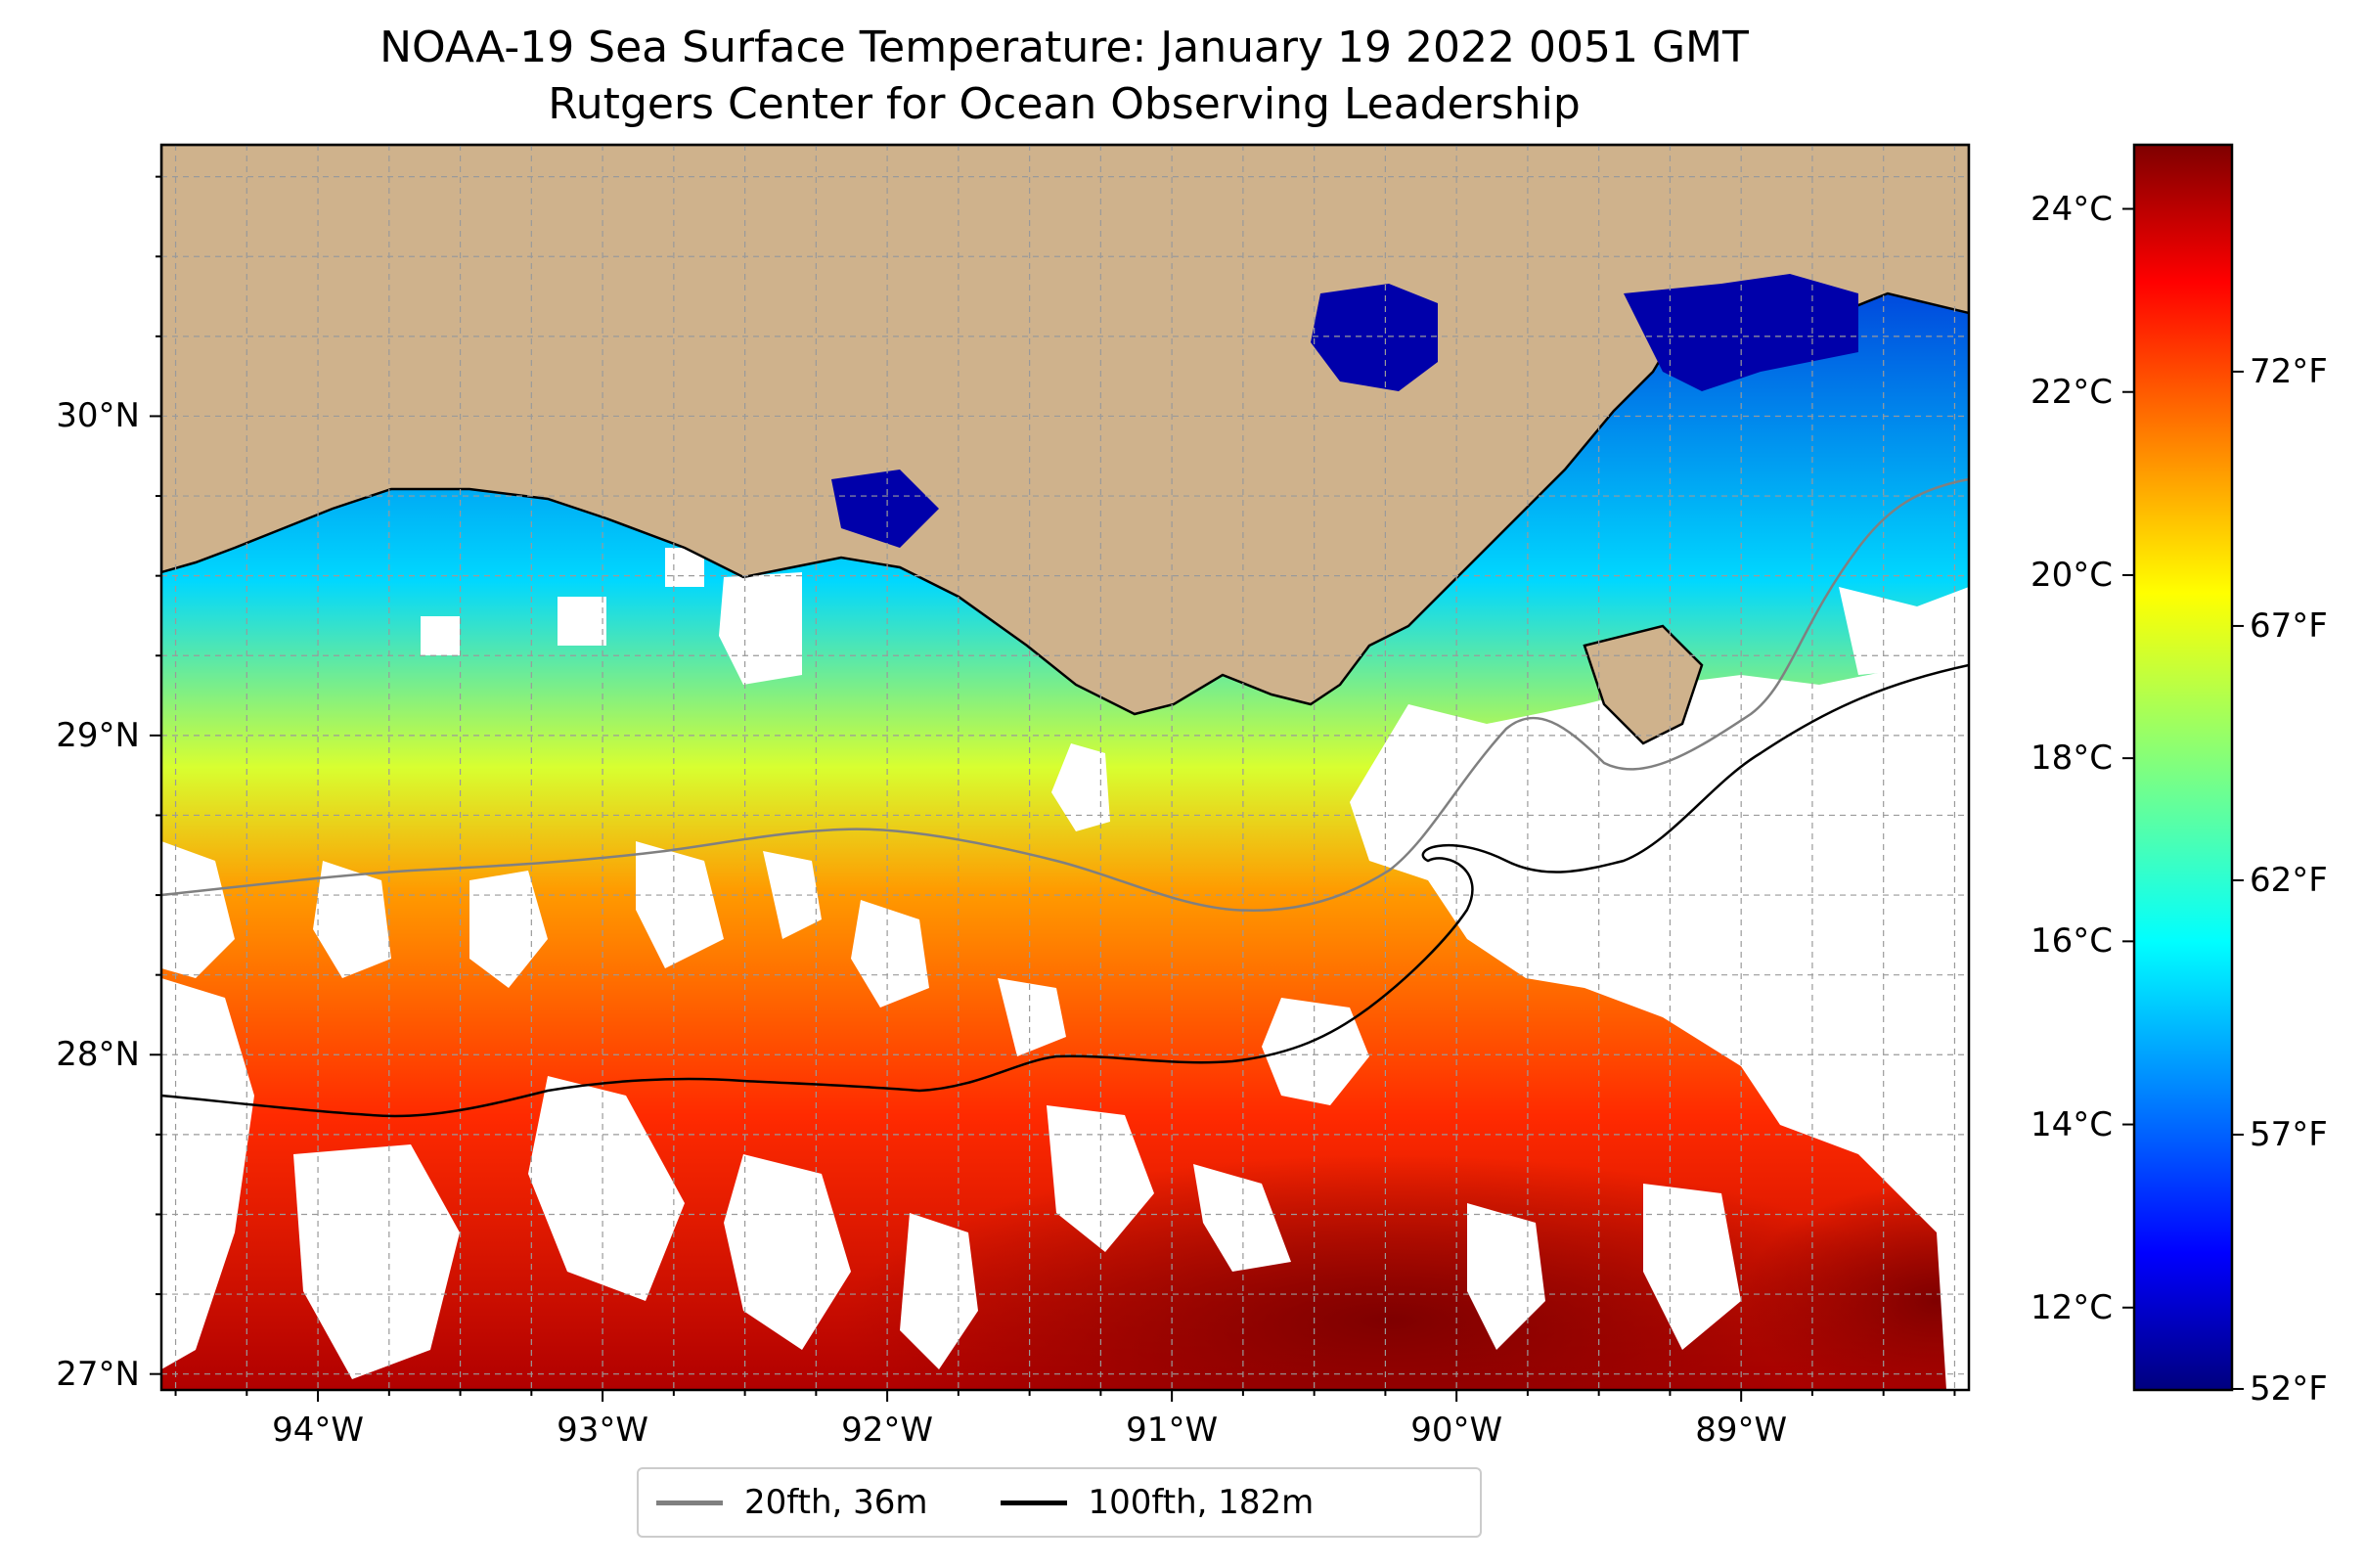  Describe the element at coordinates (2071, 759) in the screenshot. I see `colorbar-celsius-label: 18°C` at that location.